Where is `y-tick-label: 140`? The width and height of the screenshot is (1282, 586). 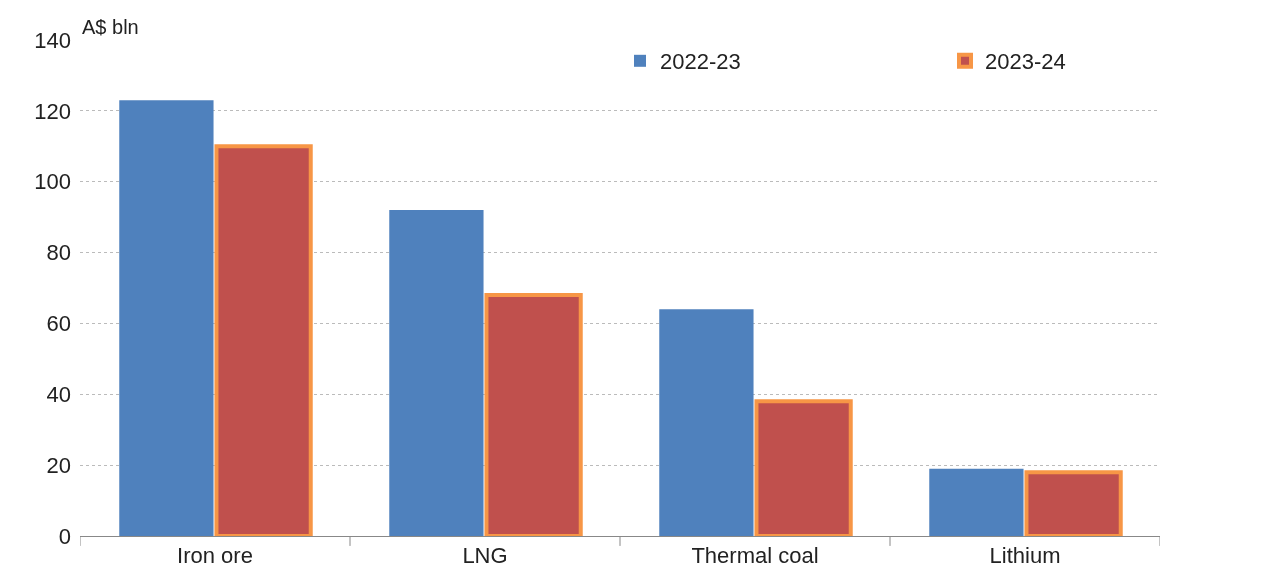
y-tick-label: 140 is located at coordinates (52, 40).